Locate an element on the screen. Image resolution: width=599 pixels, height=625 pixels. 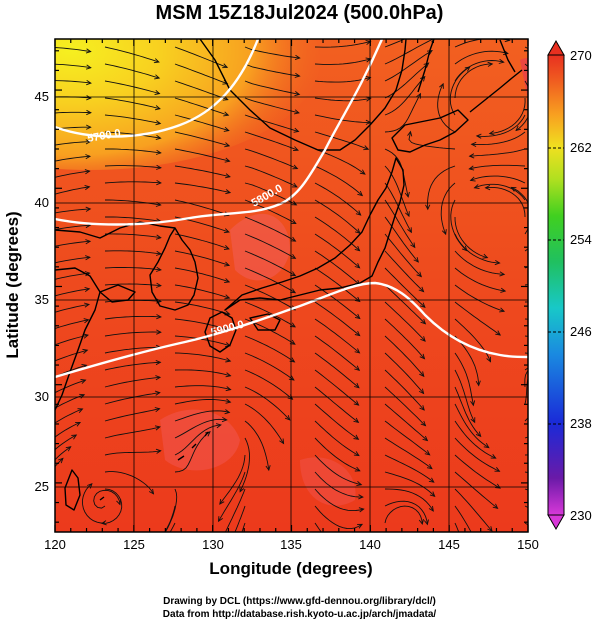
colorbar-tick-label: 230 is located at coordinates (581, 515).